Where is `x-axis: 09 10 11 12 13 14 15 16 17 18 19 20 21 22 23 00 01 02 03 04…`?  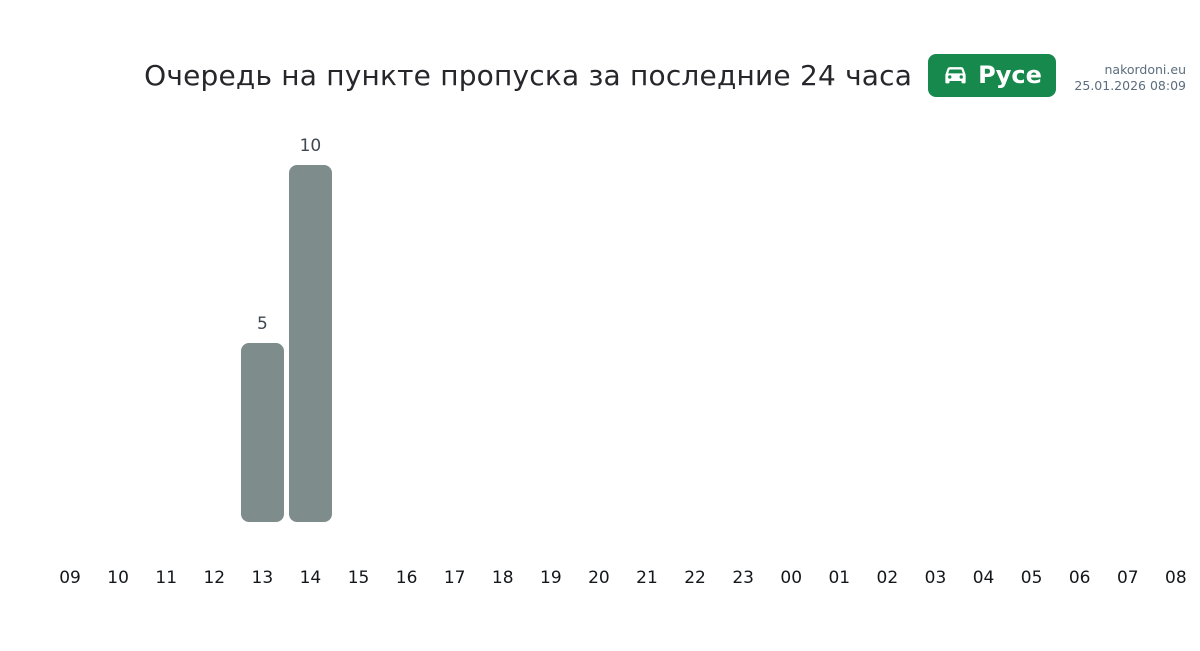
x-axis: 09 10 11 12 13 14 15 16 17 18 19 20 21 22 23 00 01 02 03 04… is located at coordinates (623, 578).